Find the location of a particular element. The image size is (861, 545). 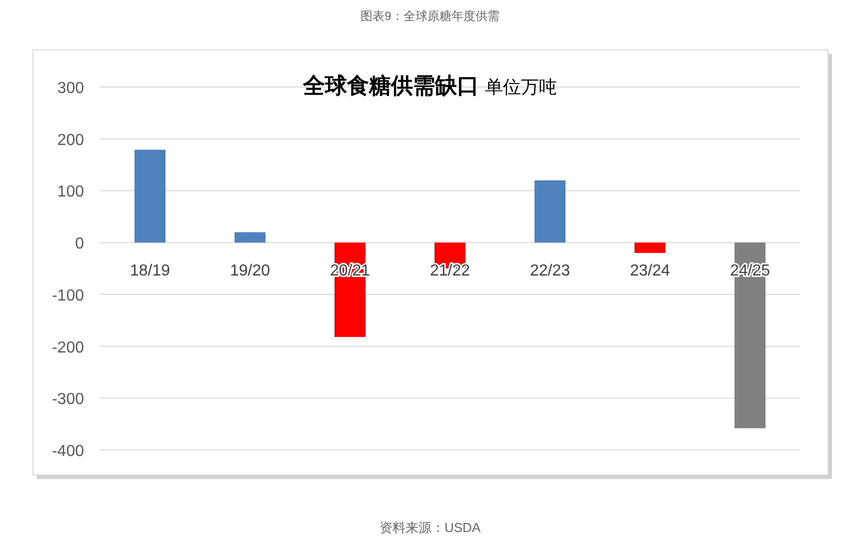

y-tick-label: -300 is located at coordinates (68, 399).